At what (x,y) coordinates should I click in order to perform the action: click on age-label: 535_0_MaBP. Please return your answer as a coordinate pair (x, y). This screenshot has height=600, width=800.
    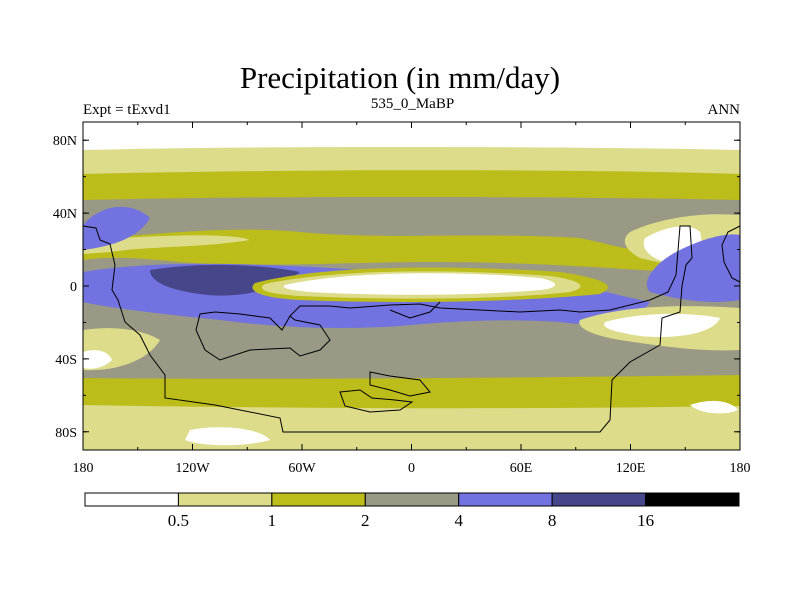
    Looking at the image, I should click on (412, 104).